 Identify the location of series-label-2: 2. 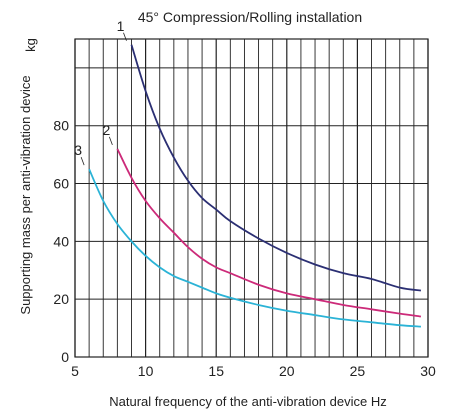
(106, 130).